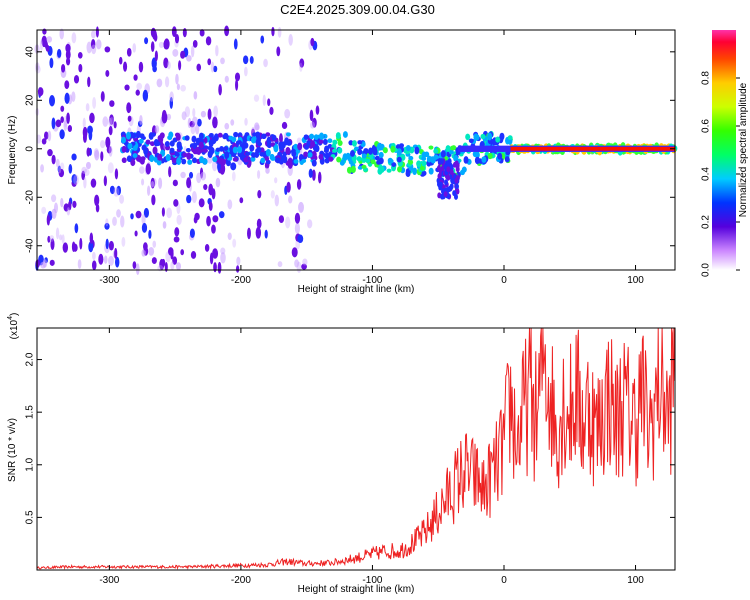 The width and height of the screenshot is (750, 600). I want to click on snr-x-tick-label: -200, so click(241, 580).